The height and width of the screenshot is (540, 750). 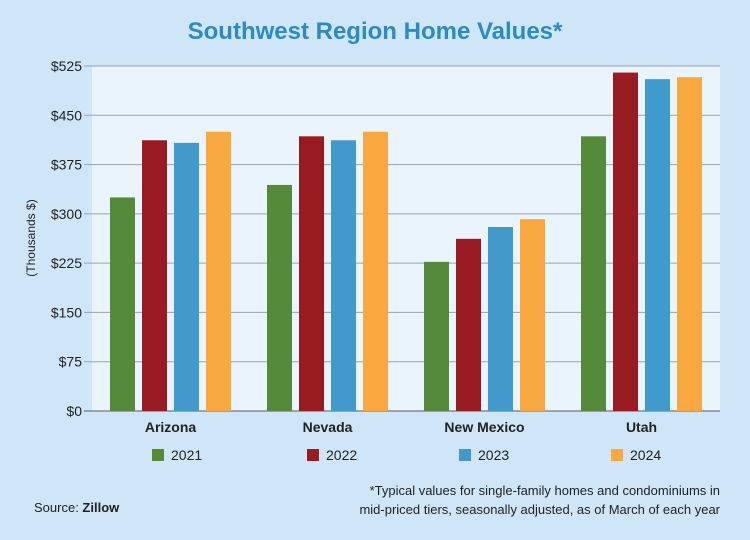 What do you see at coordinates (641, 427) in the screenshot?
I see `x-tick-label: Utah` at bounding box center [641, 427].